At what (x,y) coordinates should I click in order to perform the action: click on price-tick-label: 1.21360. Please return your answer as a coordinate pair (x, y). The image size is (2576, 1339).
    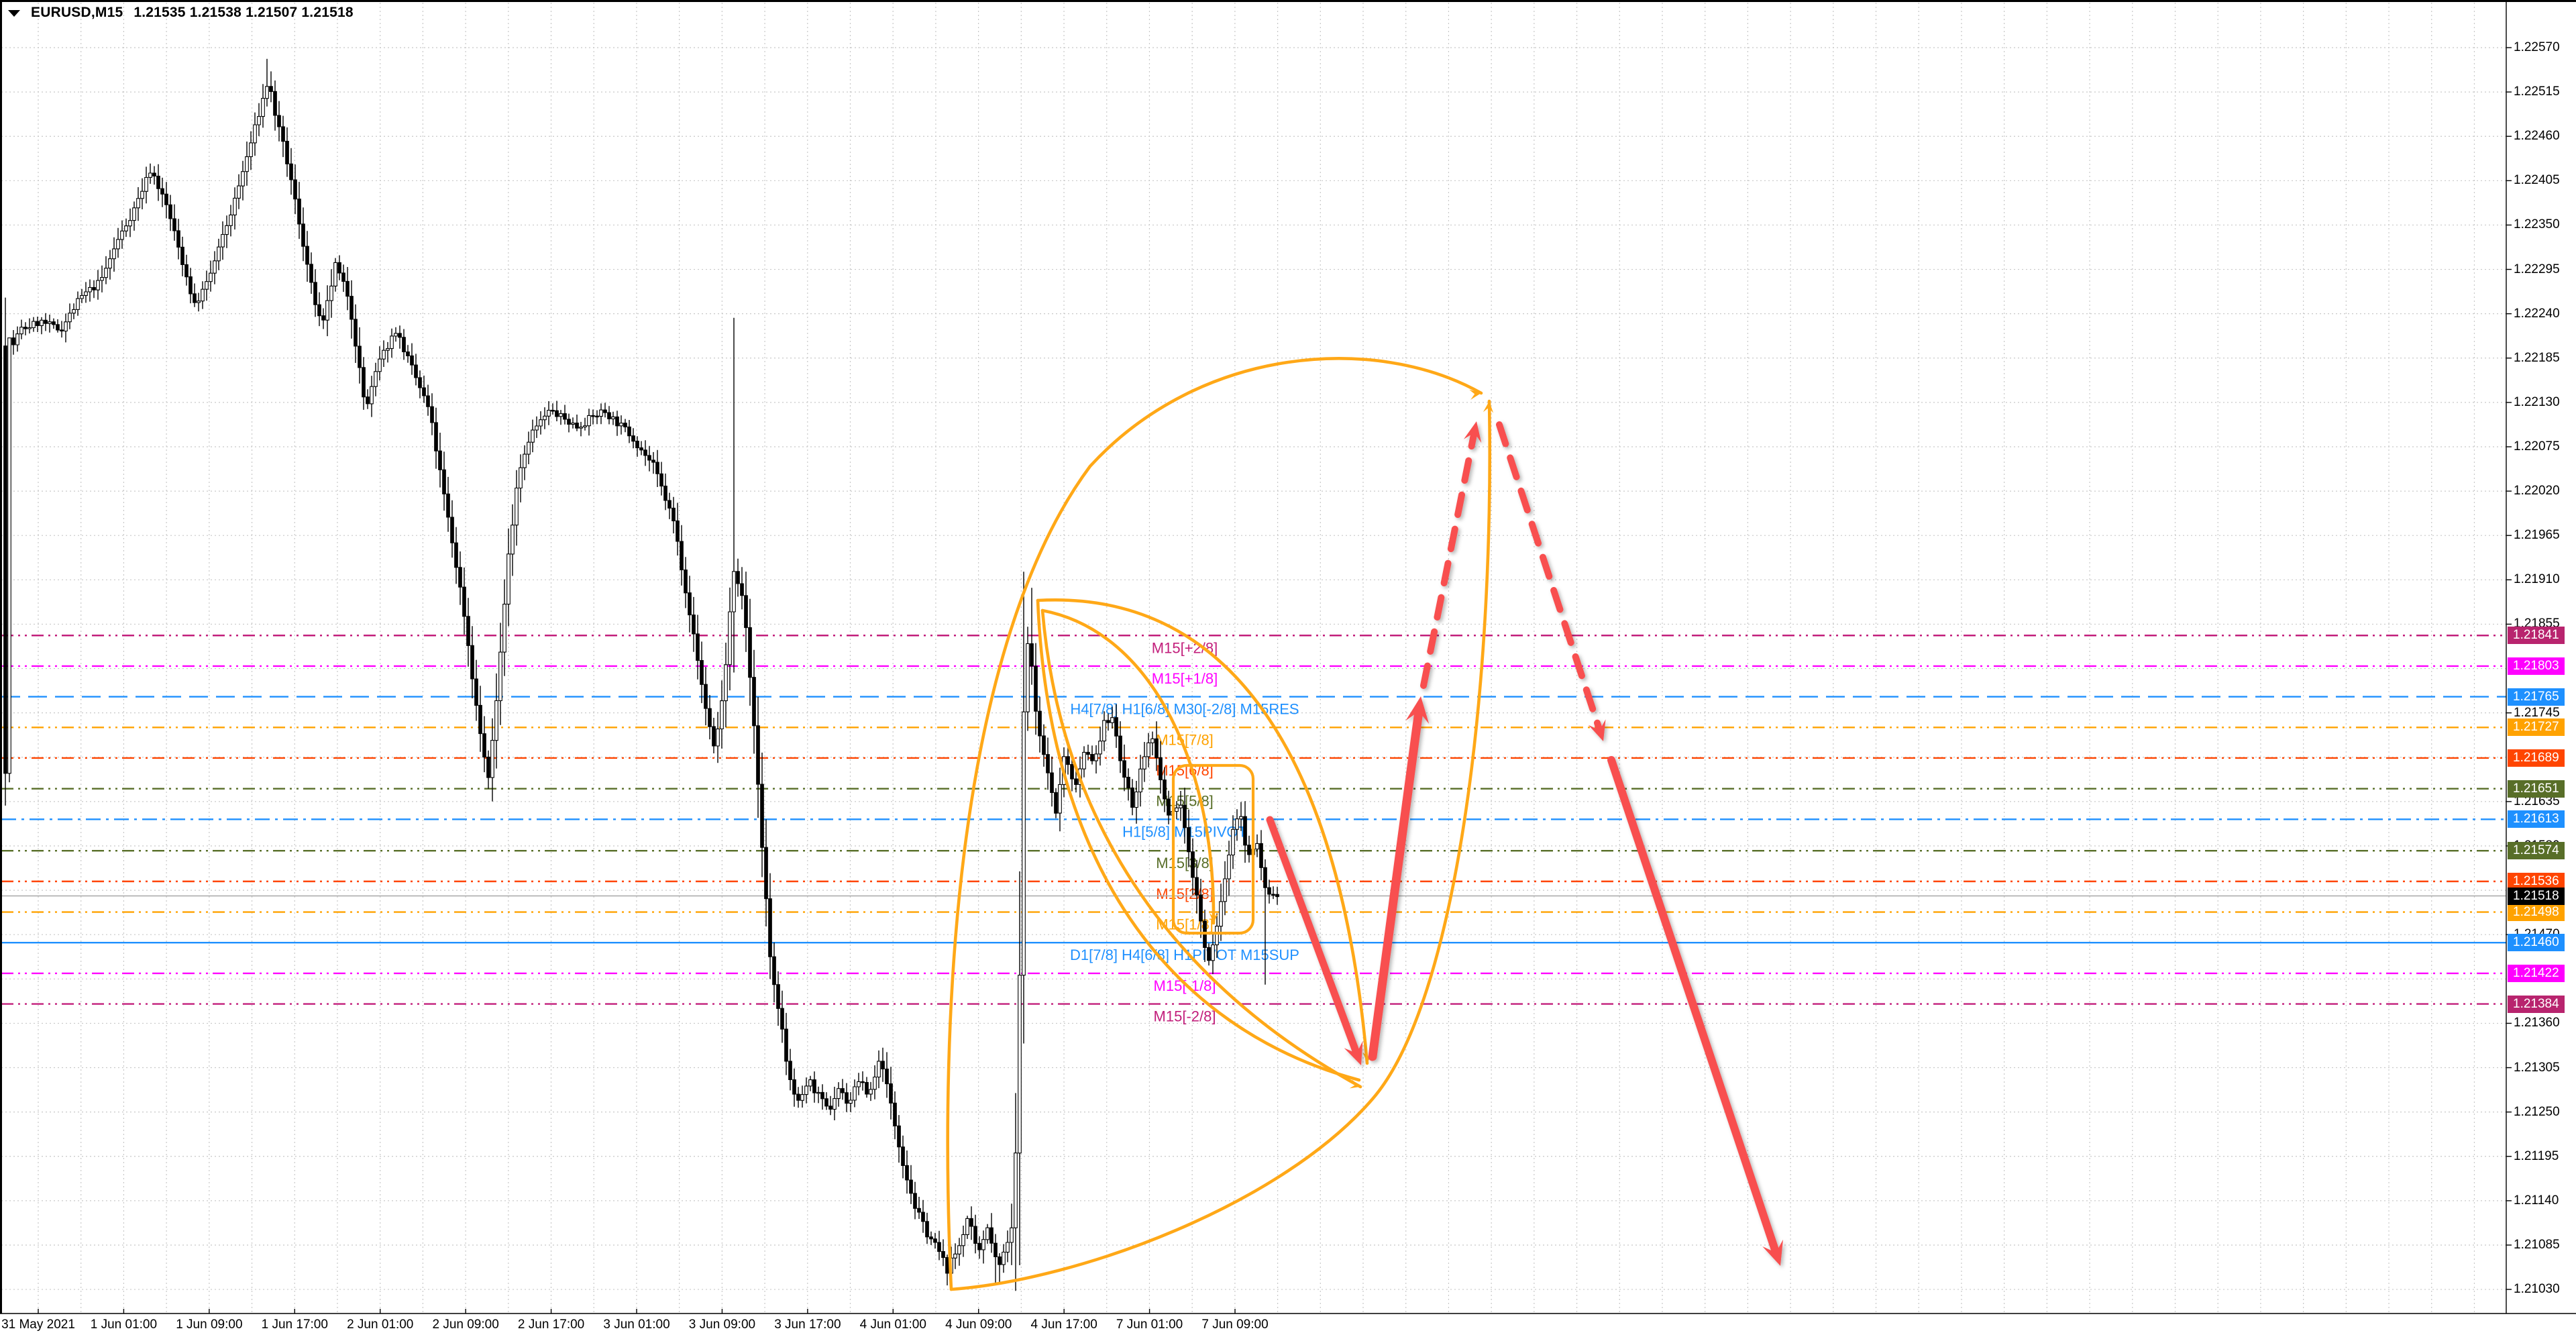
    Looking at the image, I should click on (2537, 1023).